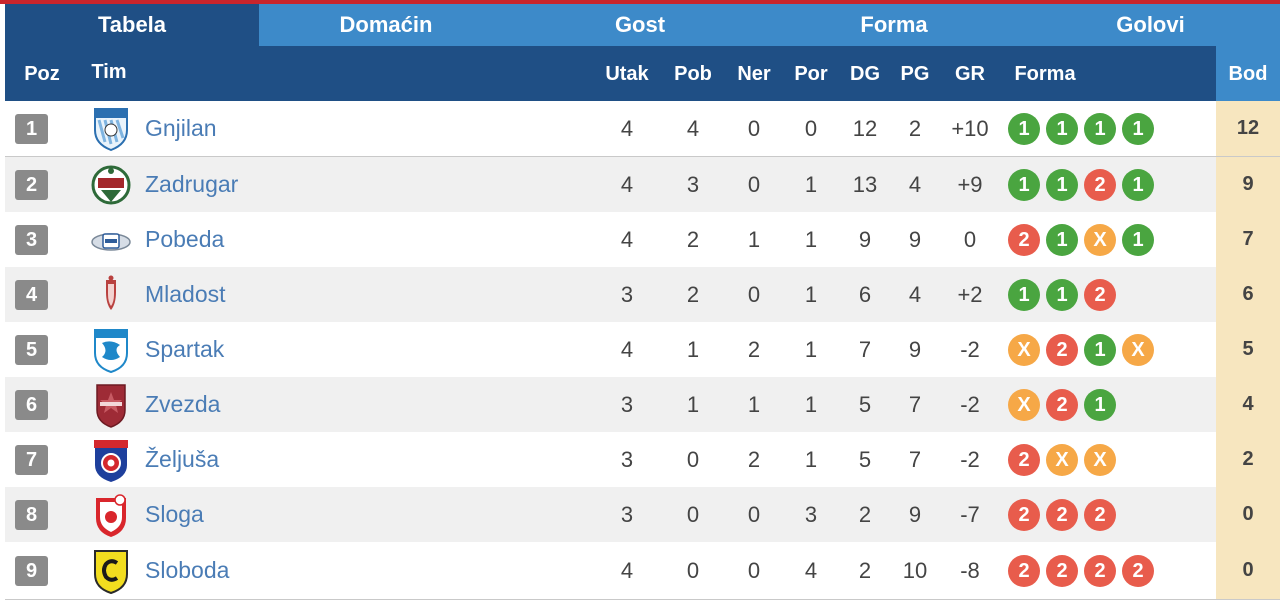 The image size is (1280, 603). What do you see at coordinates (111, 350) in the screenshot?
I see `spartak-crest` at bounding box center [111, 350].